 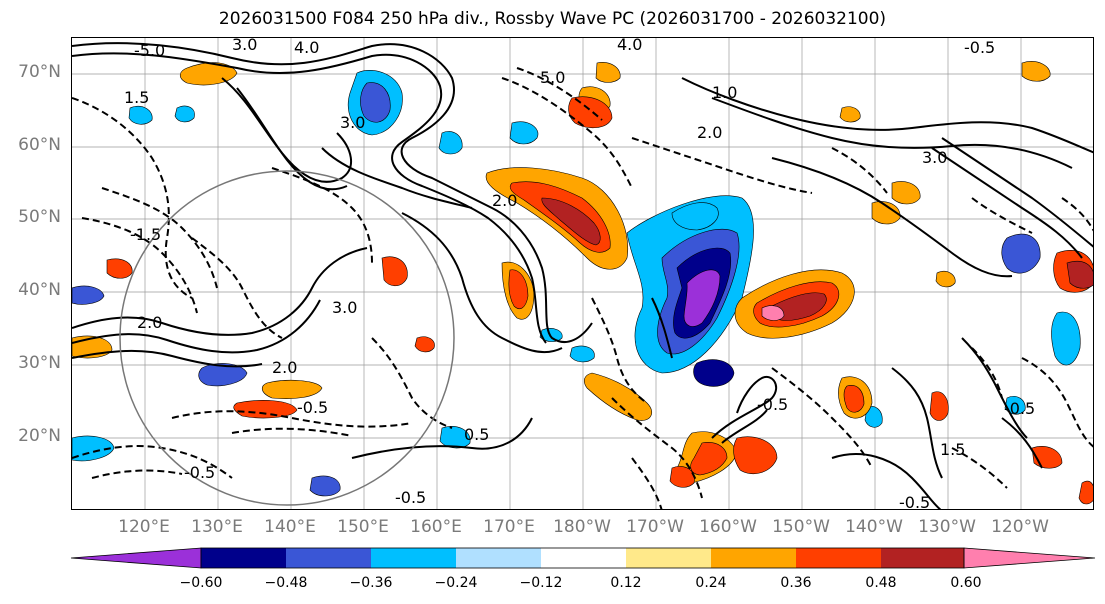 I want to click on colorbar-tick: −0.12, so click(x=541, y=583).